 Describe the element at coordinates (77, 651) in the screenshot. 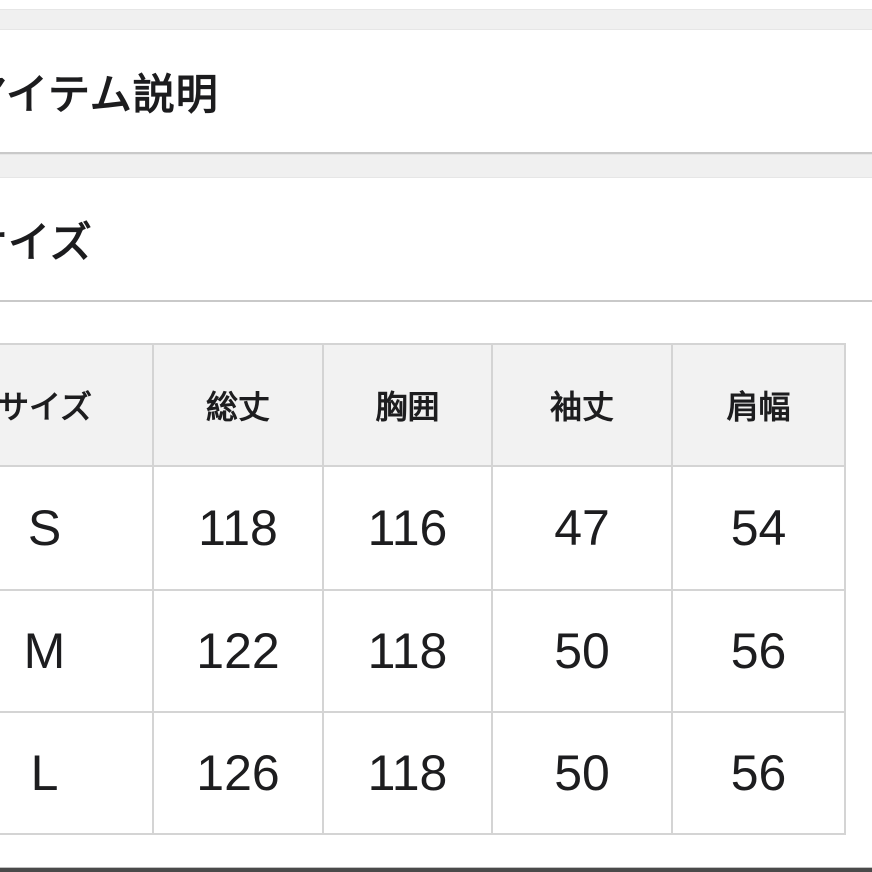

I see `cell-size-label: M` at that location.